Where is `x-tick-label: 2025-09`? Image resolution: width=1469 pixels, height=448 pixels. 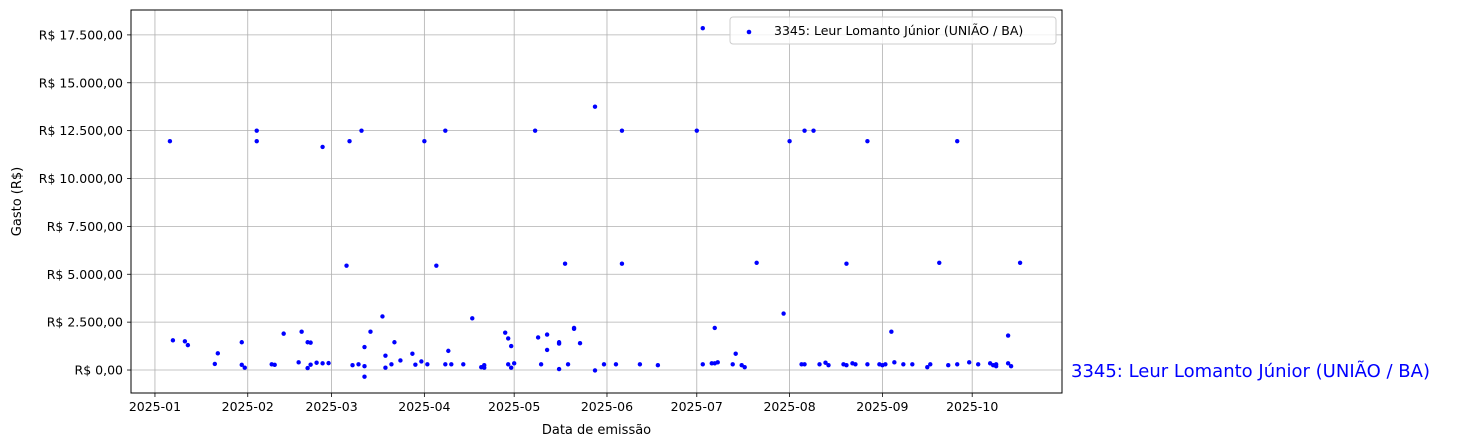 x-tick-label: 2025-09 is located at coordinates (882, 406).